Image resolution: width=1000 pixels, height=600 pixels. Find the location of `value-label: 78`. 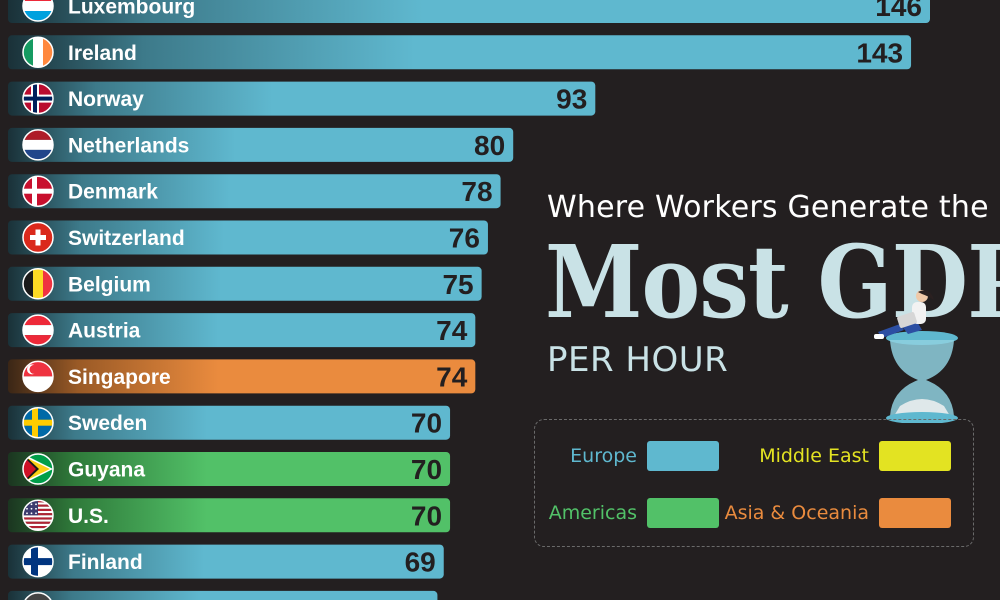

value-label: 78 is located at coordinates (476, 191).